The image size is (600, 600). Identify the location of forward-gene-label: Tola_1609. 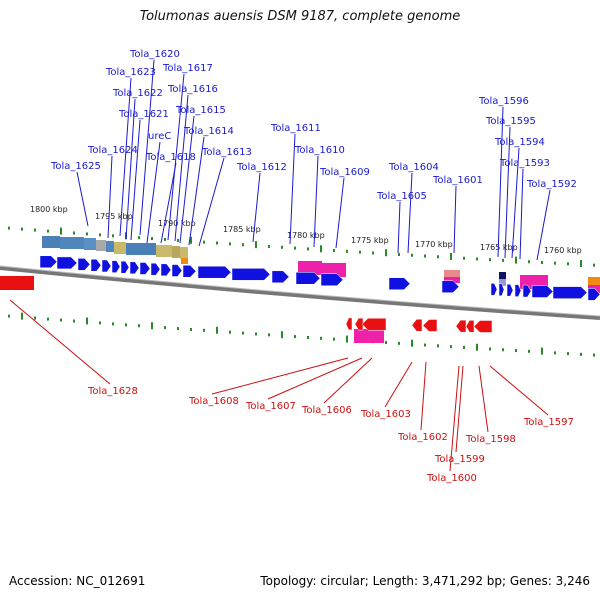
(344, 172).